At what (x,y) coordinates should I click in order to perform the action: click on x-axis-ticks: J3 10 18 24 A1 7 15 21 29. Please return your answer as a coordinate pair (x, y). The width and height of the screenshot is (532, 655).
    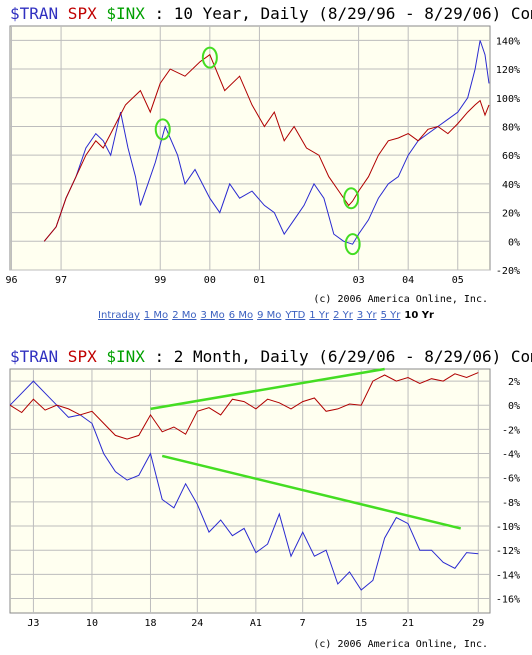
    Looking at the image, I should click on (255, 623).